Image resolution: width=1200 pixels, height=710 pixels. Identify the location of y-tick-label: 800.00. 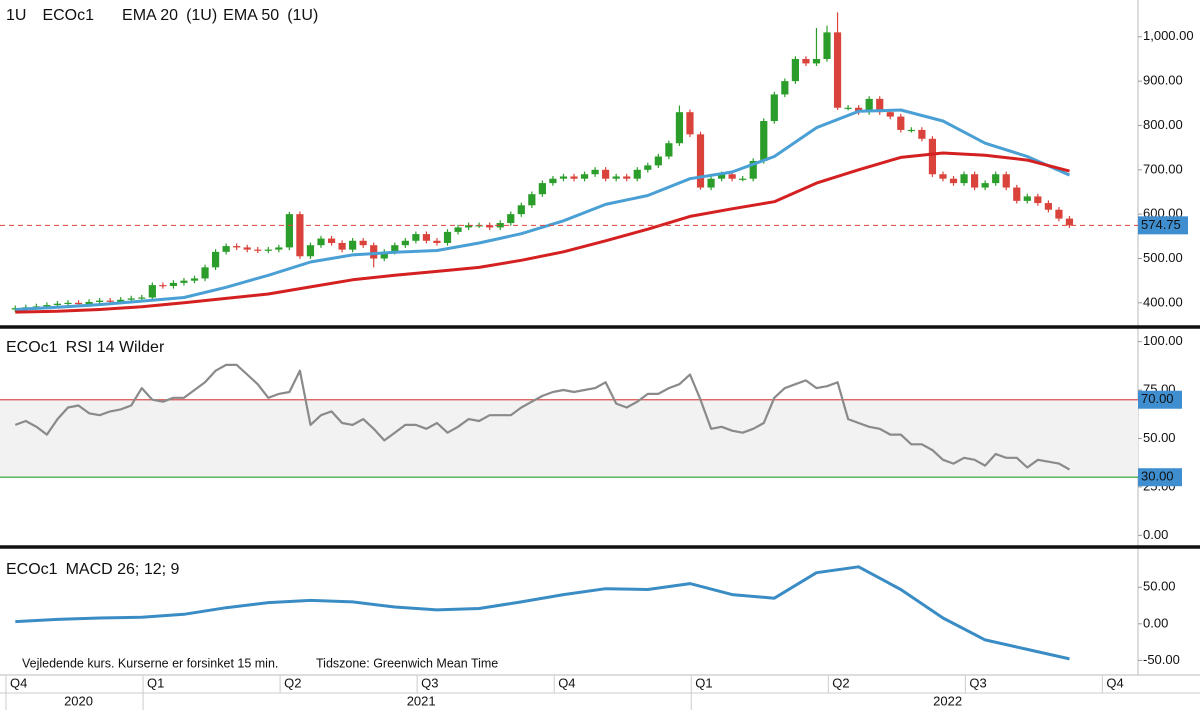
(1163, 124).